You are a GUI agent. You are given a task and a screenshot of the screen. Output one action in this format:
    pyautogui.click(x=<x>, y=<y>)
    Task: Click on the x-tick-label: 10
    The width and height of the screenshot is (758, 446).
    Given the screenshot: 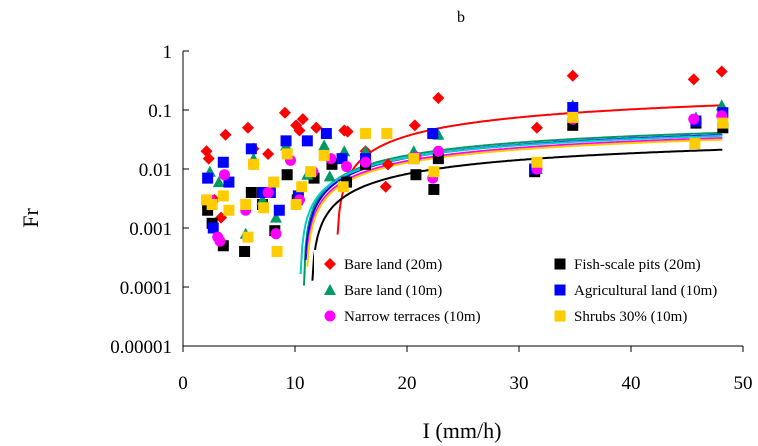 What is the action you would take?
    pyautogui.click(x=295, y=383)
    